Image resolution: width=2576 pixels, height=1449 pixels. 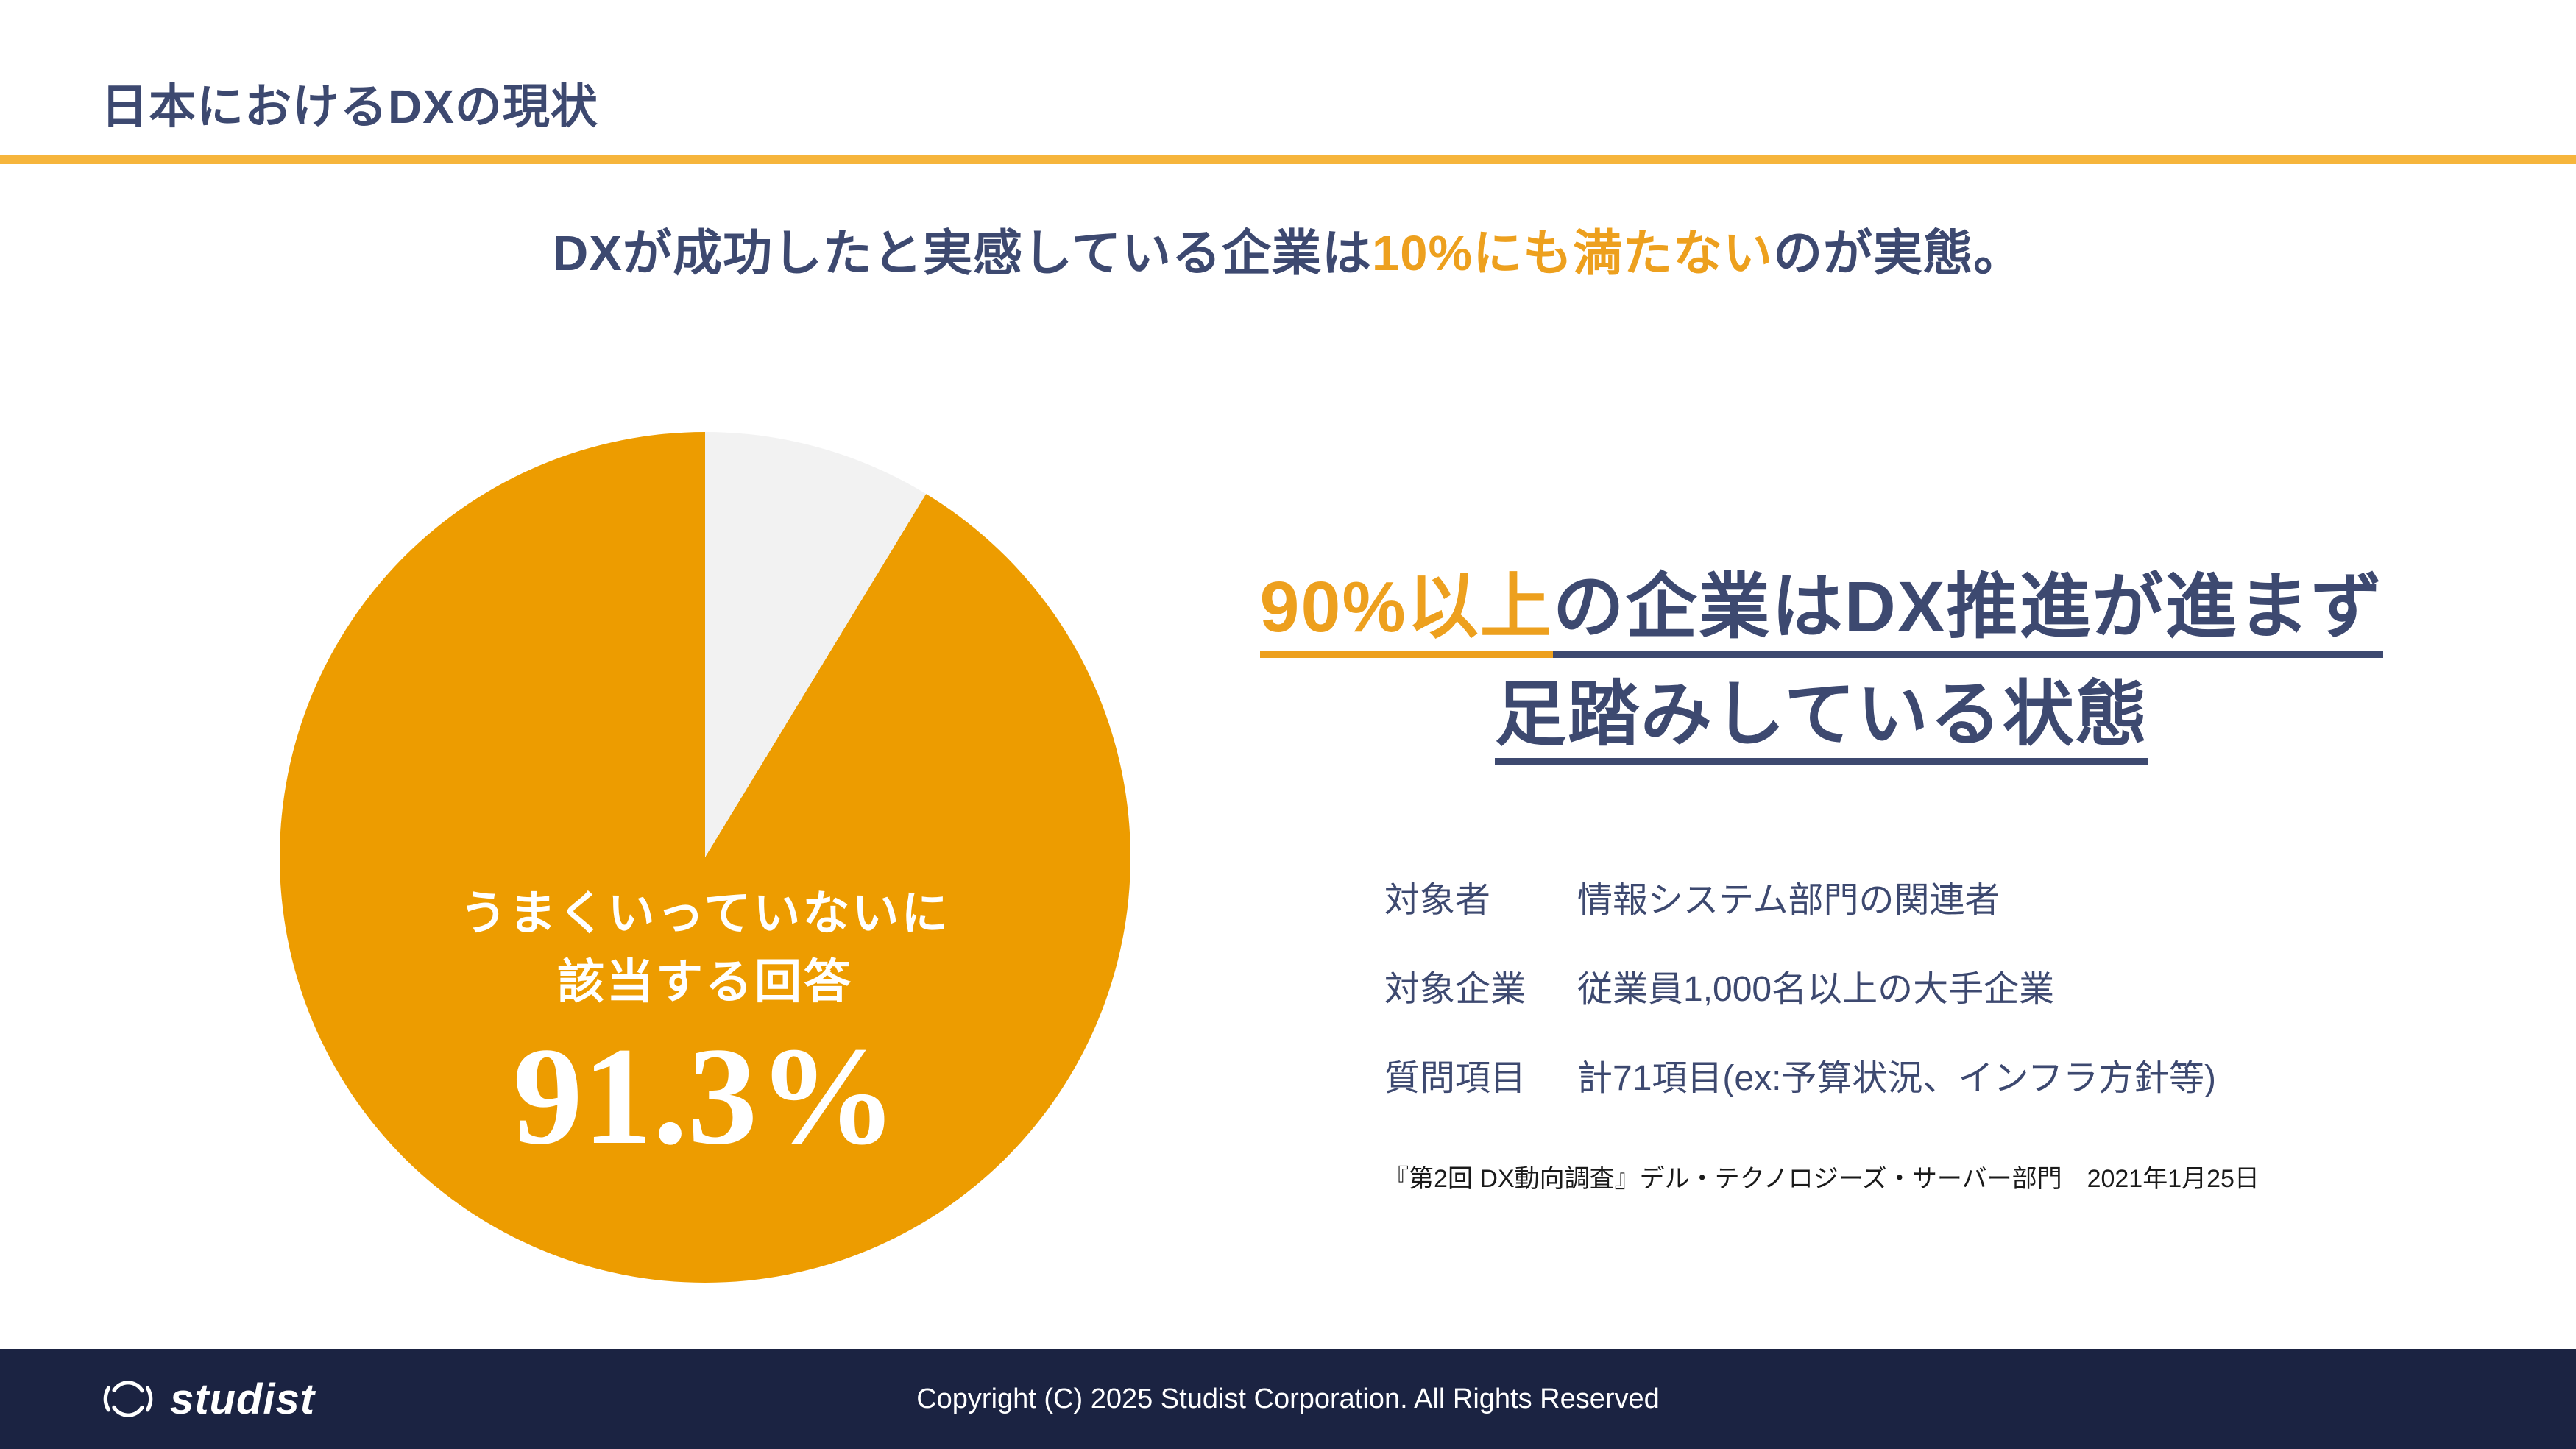 What do you see at coordinates (1896, 1078) in the screenshot?
I see `survey-row-value: 計71項目(ex:予算状況、インフラ方針等)` at bounding box center [1896, 1078].